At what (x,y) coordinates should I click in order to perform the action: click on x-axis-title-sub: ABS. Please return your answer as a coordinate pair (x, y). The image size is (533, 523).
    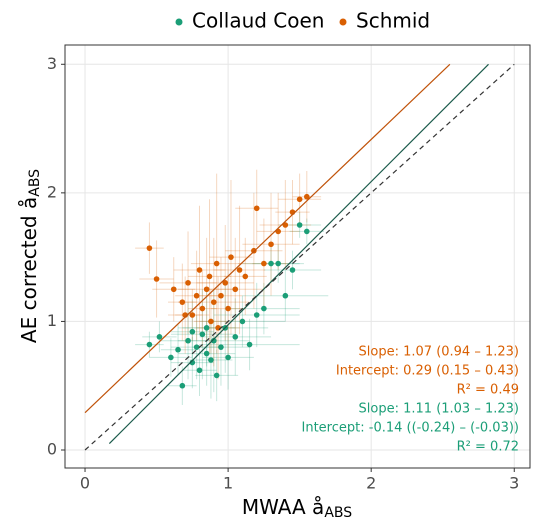
    Looking at the image, I should click on (338, 513).